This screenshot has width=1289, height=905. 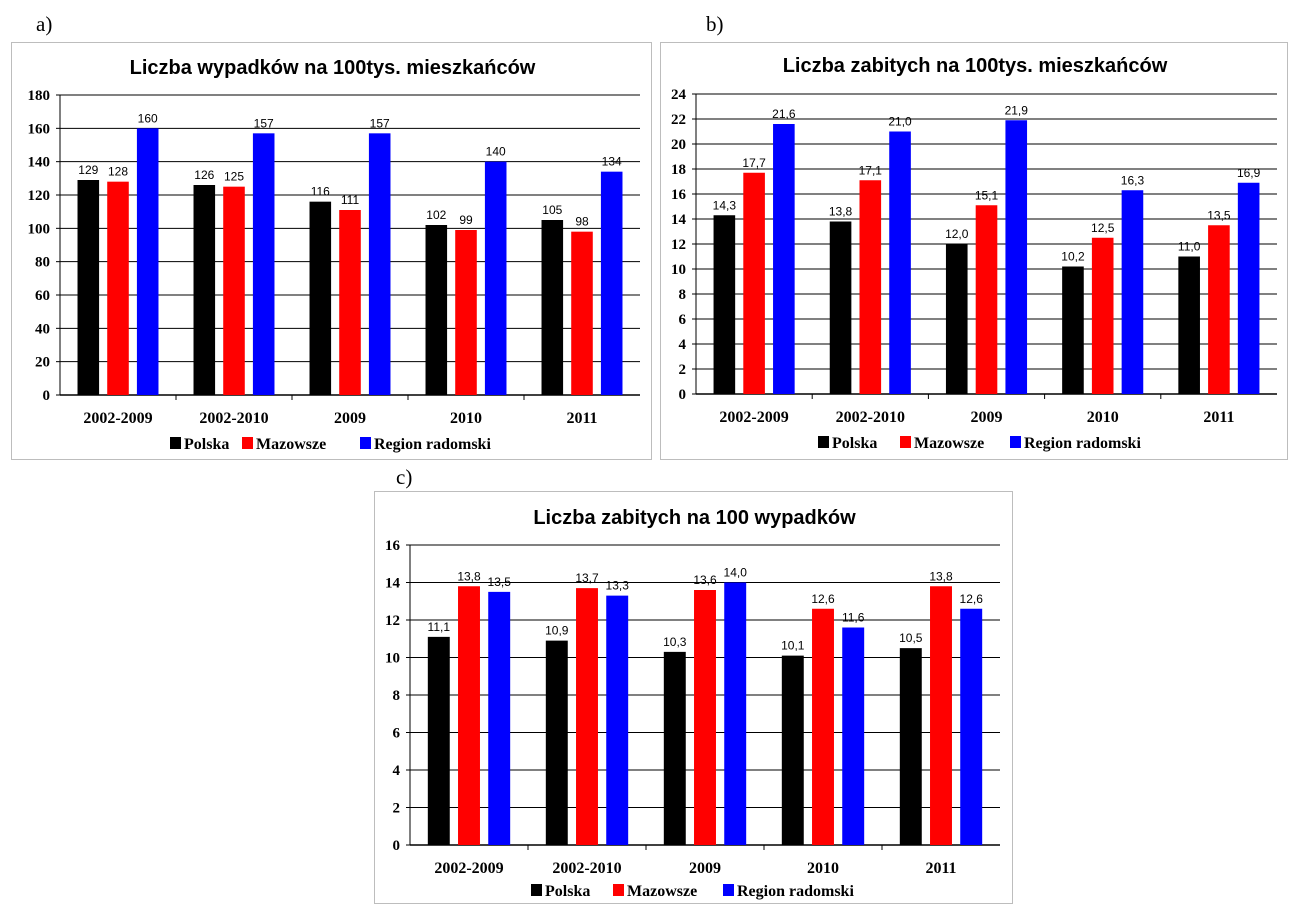 I want to click on data-label: 140, so click(x=496, y=152).